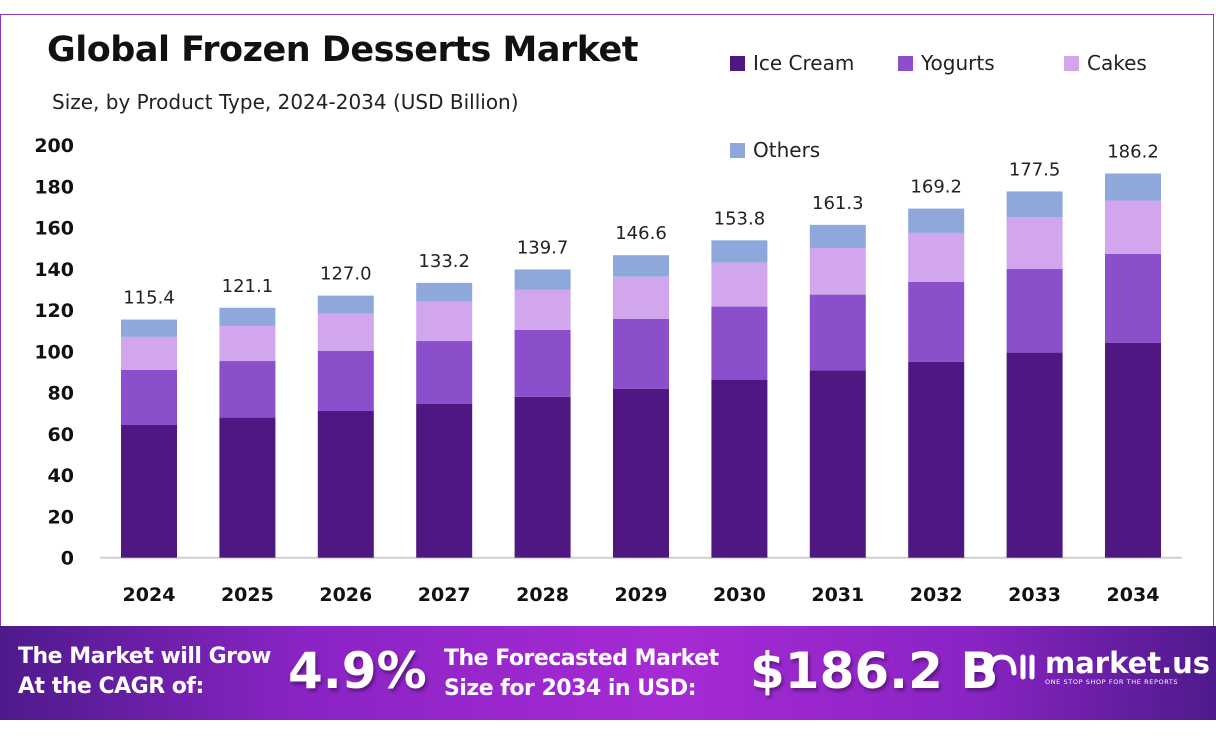 This screenshot has width=1216, height=737. Describe the element at coordinates (144, 672) in the screenshot. I see `cagr-label: The Market will Grow At the CAGR of:` at that location.